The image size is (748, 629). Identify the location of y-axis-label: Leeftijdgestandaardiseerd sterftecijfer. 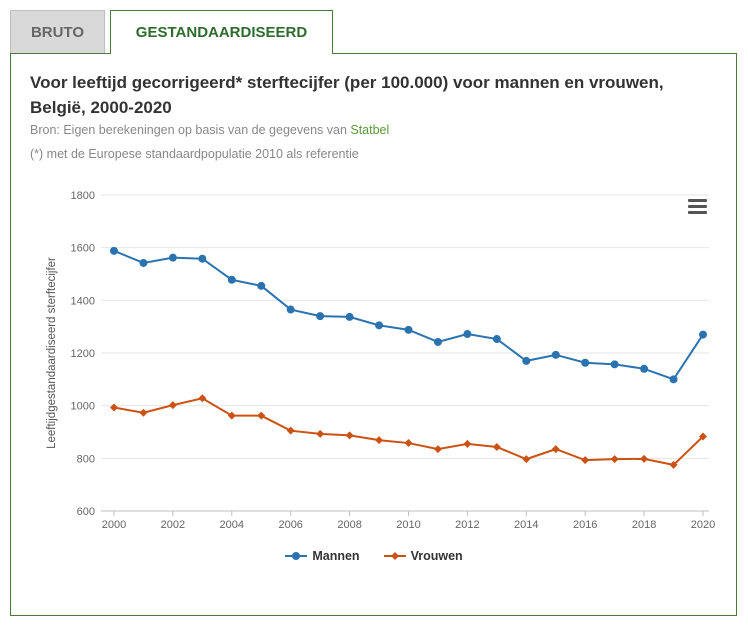
(52, 353).